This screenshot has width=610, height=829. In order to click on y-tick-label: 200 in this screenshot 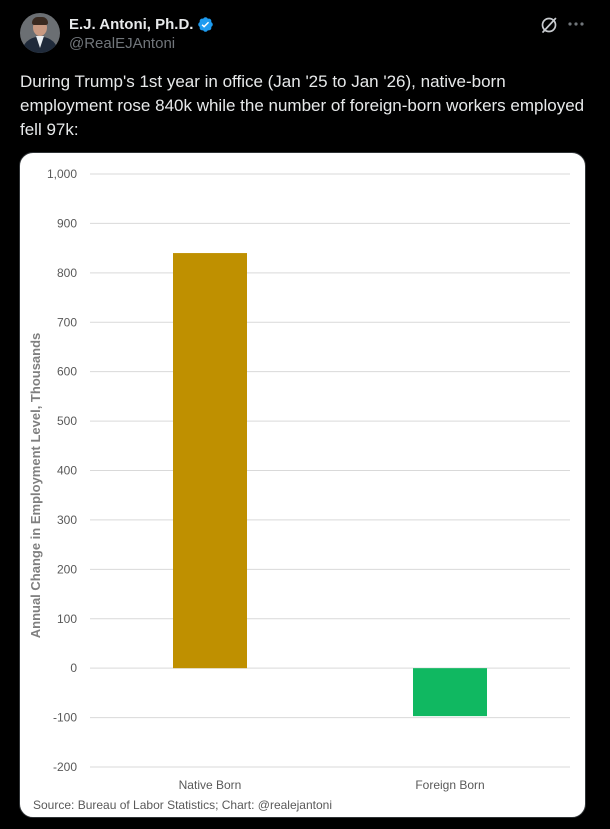, I will do `click(67, 569)`.